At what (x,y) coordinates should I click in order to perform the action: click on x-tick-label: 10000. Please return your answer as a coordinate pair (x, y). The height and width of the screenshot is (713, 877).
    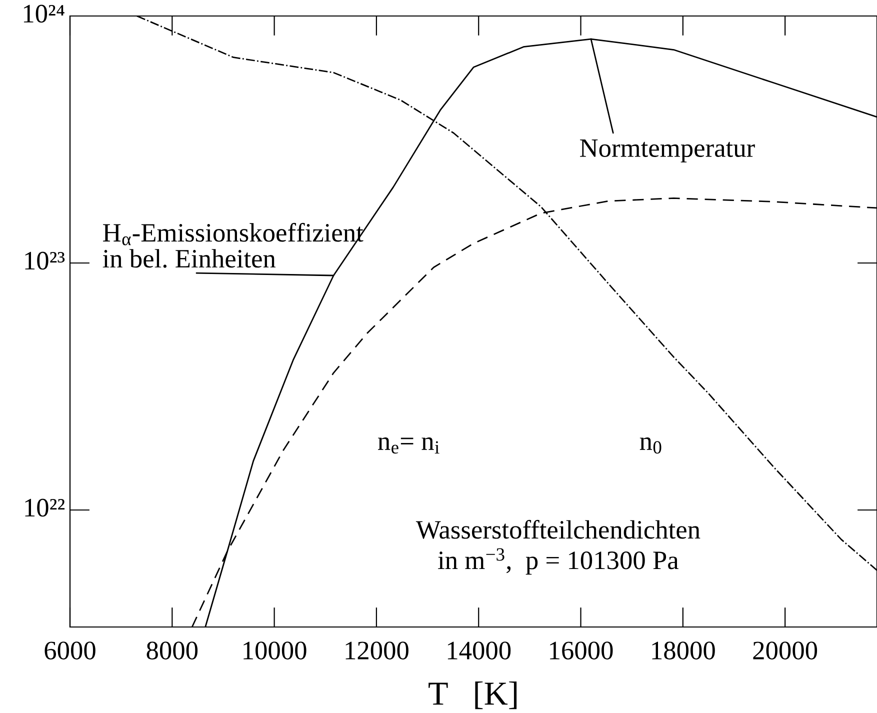
    Looking at the image, I should click on (275, 651).